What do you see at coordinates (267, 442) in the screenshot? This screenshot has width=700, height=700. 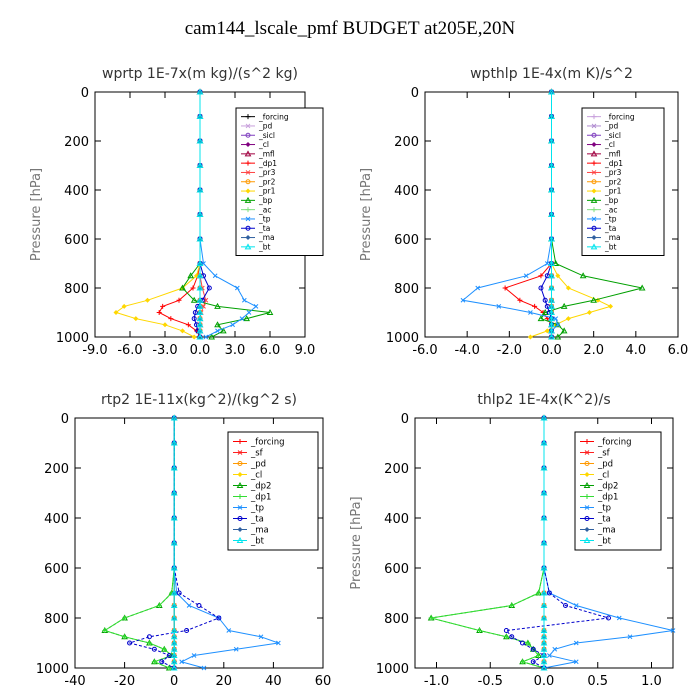 I see `legend-label: _forcing` at bounding box center [267, 442].